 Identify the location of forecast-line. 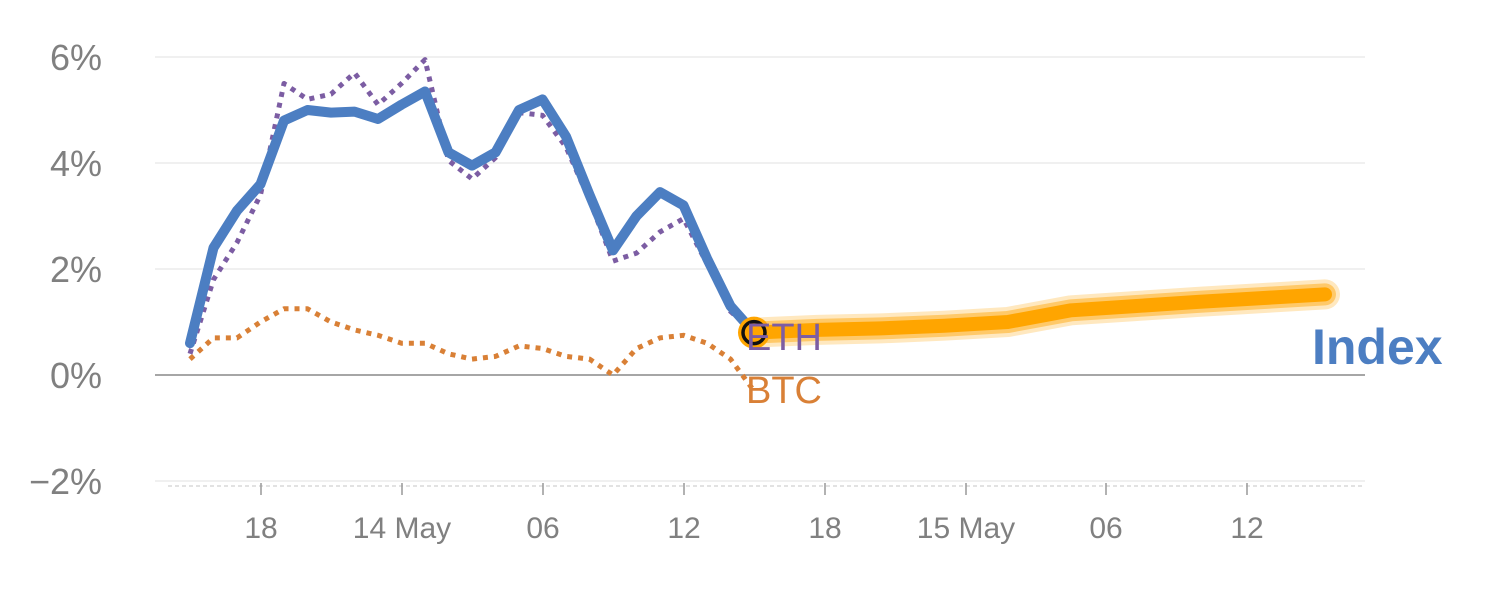
(1039, 313).